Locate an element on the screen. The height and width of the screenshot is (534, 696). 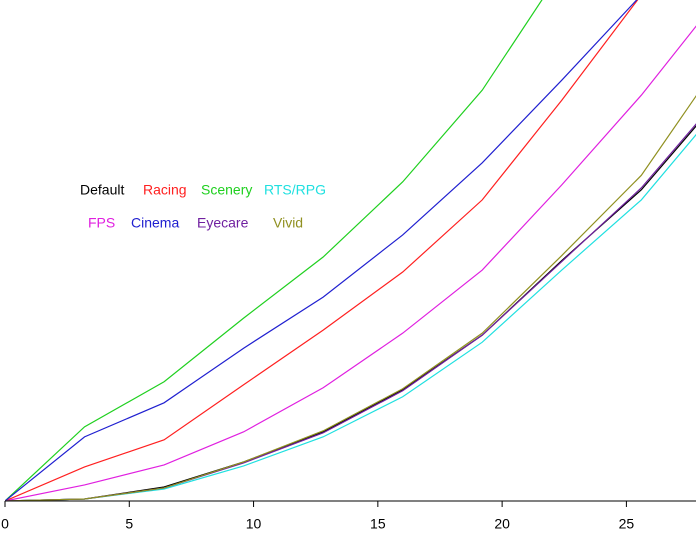
legend-entry: Scenery is located at coordinates (226, 190).